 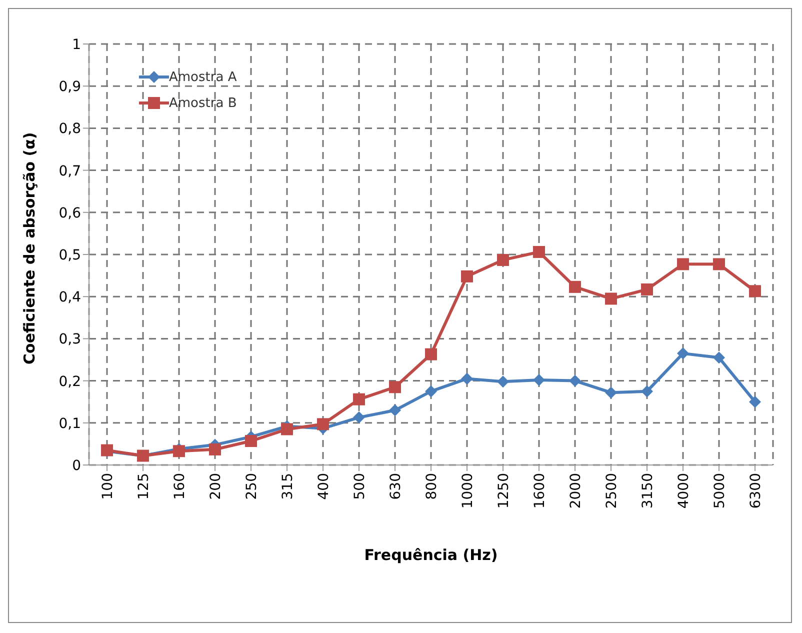 I want to click on y-tick-label: 0,4, so click(x=70, y=298).